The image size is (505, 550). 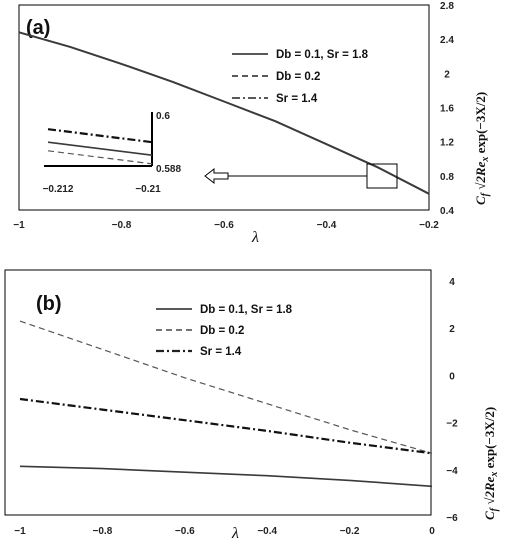 What do you see at coordinates (447, 74) in the screenshot?
I see `panel-a-ytick: 2` at bounding box center [447, 74].